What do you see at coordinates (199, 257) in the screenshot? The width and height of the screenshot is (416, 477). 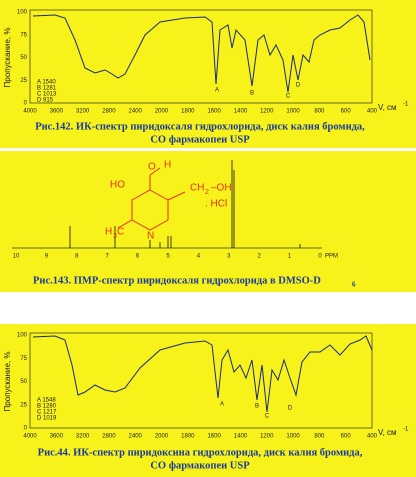 I see `x-tick-label: 4` at bounding box center [199, 257].